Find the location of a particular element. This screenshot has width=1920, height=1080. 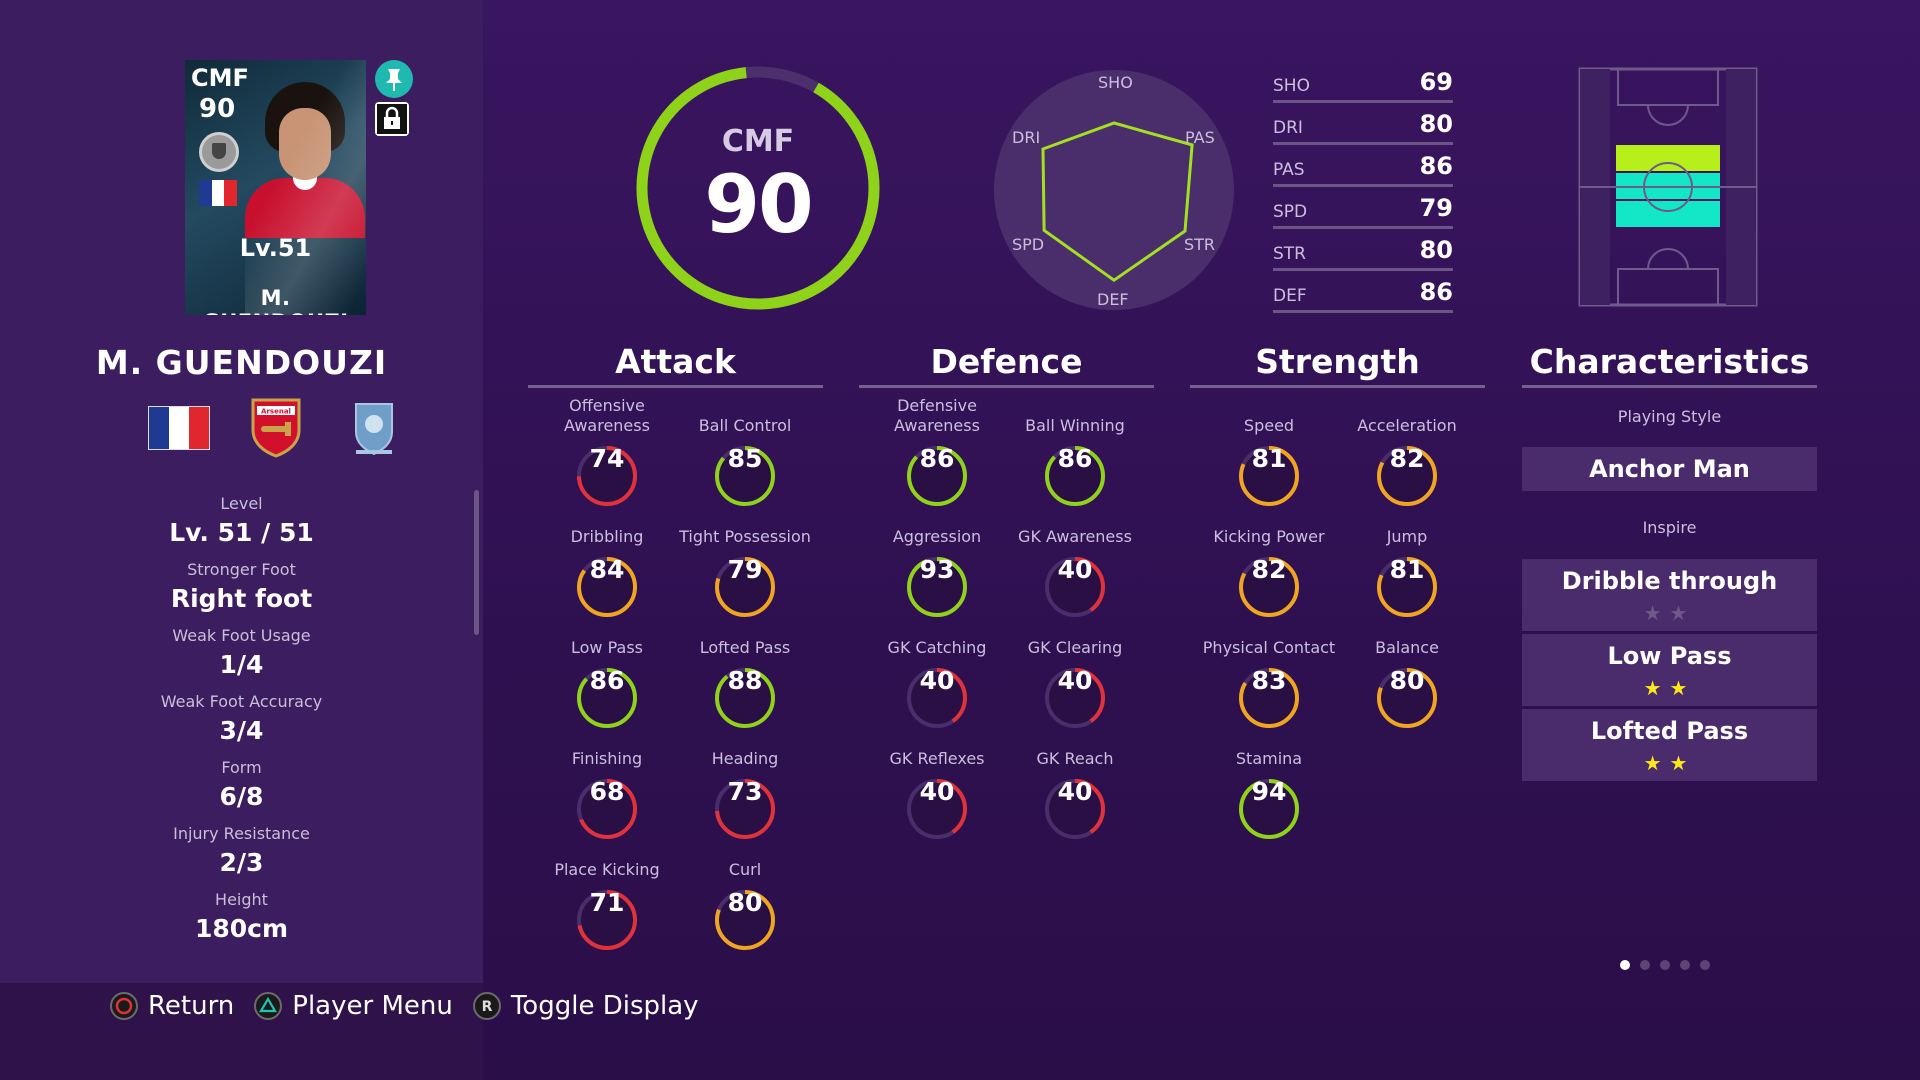

card-player-name: M. GUENDOUZI is located at coordinates (275, 300).